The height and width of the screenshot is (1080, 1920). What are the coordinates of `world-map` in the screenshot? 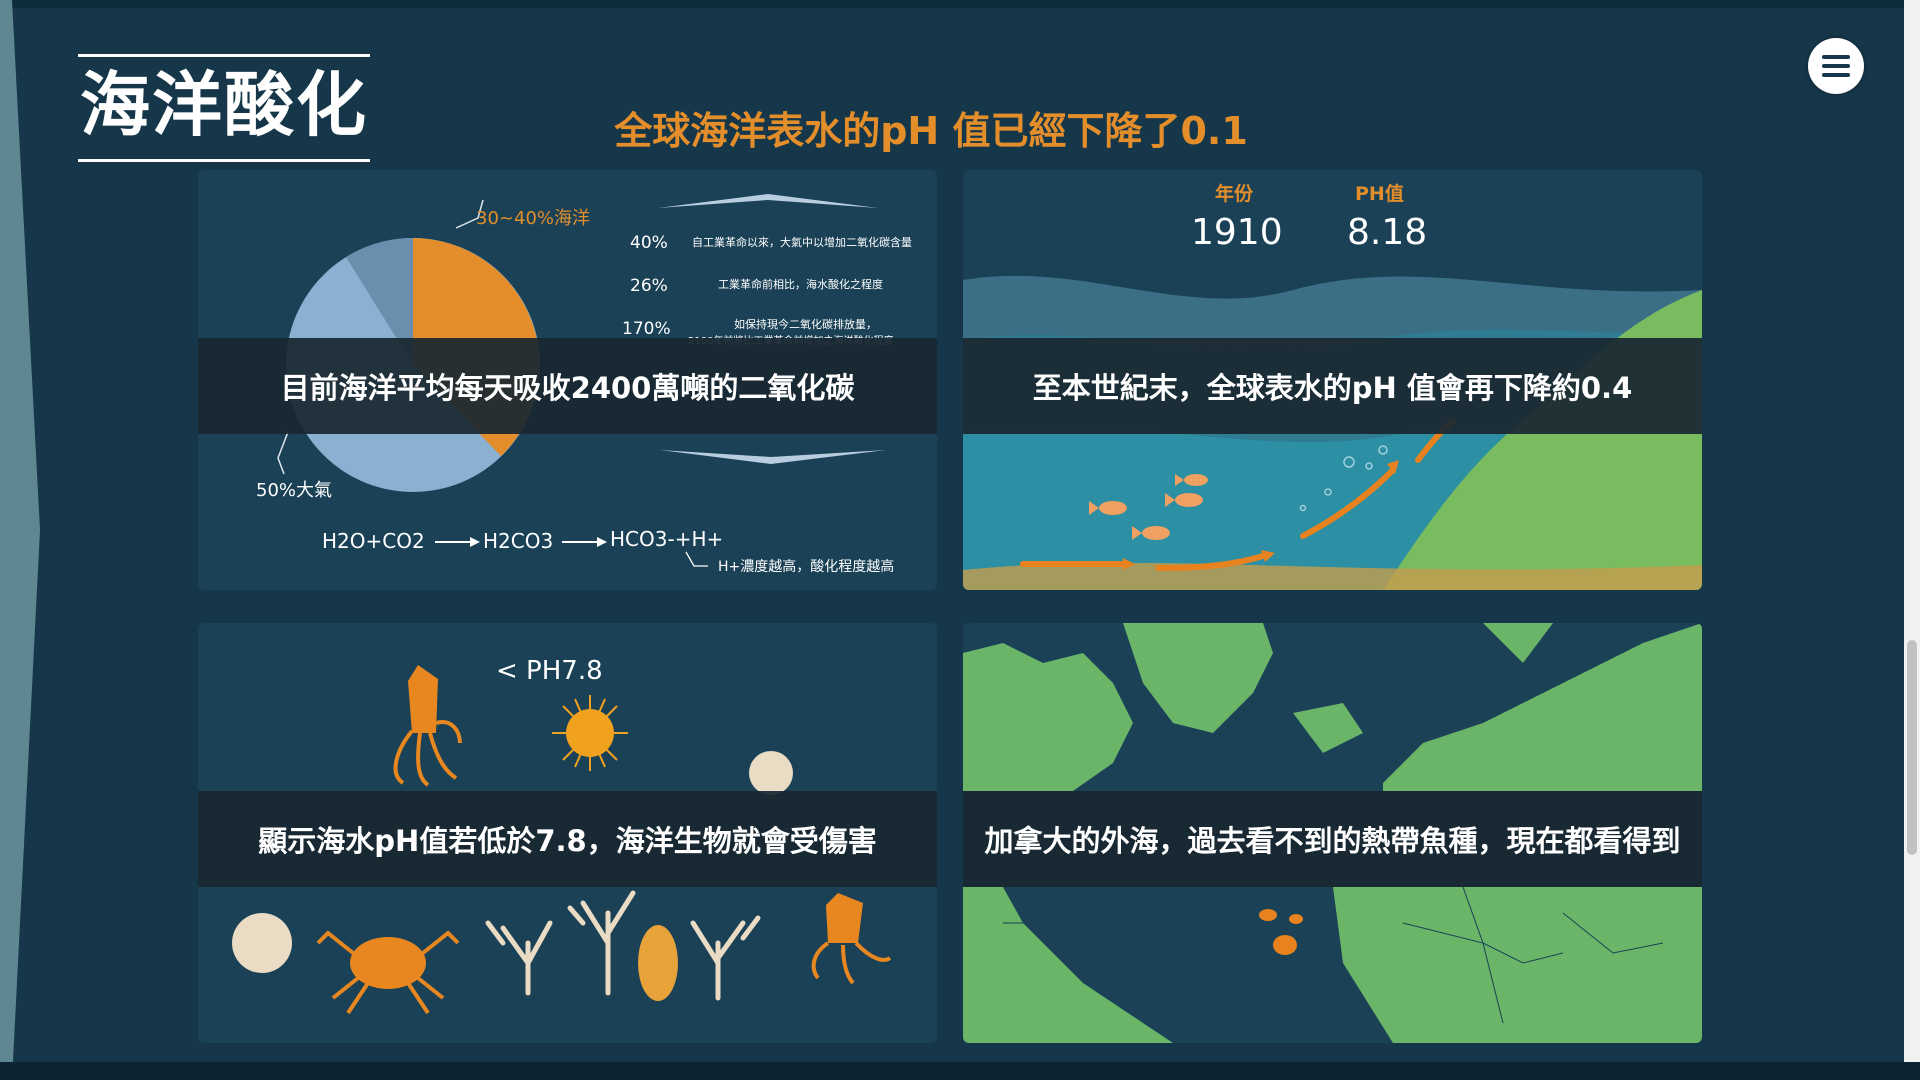 It's located at (1332, 833).